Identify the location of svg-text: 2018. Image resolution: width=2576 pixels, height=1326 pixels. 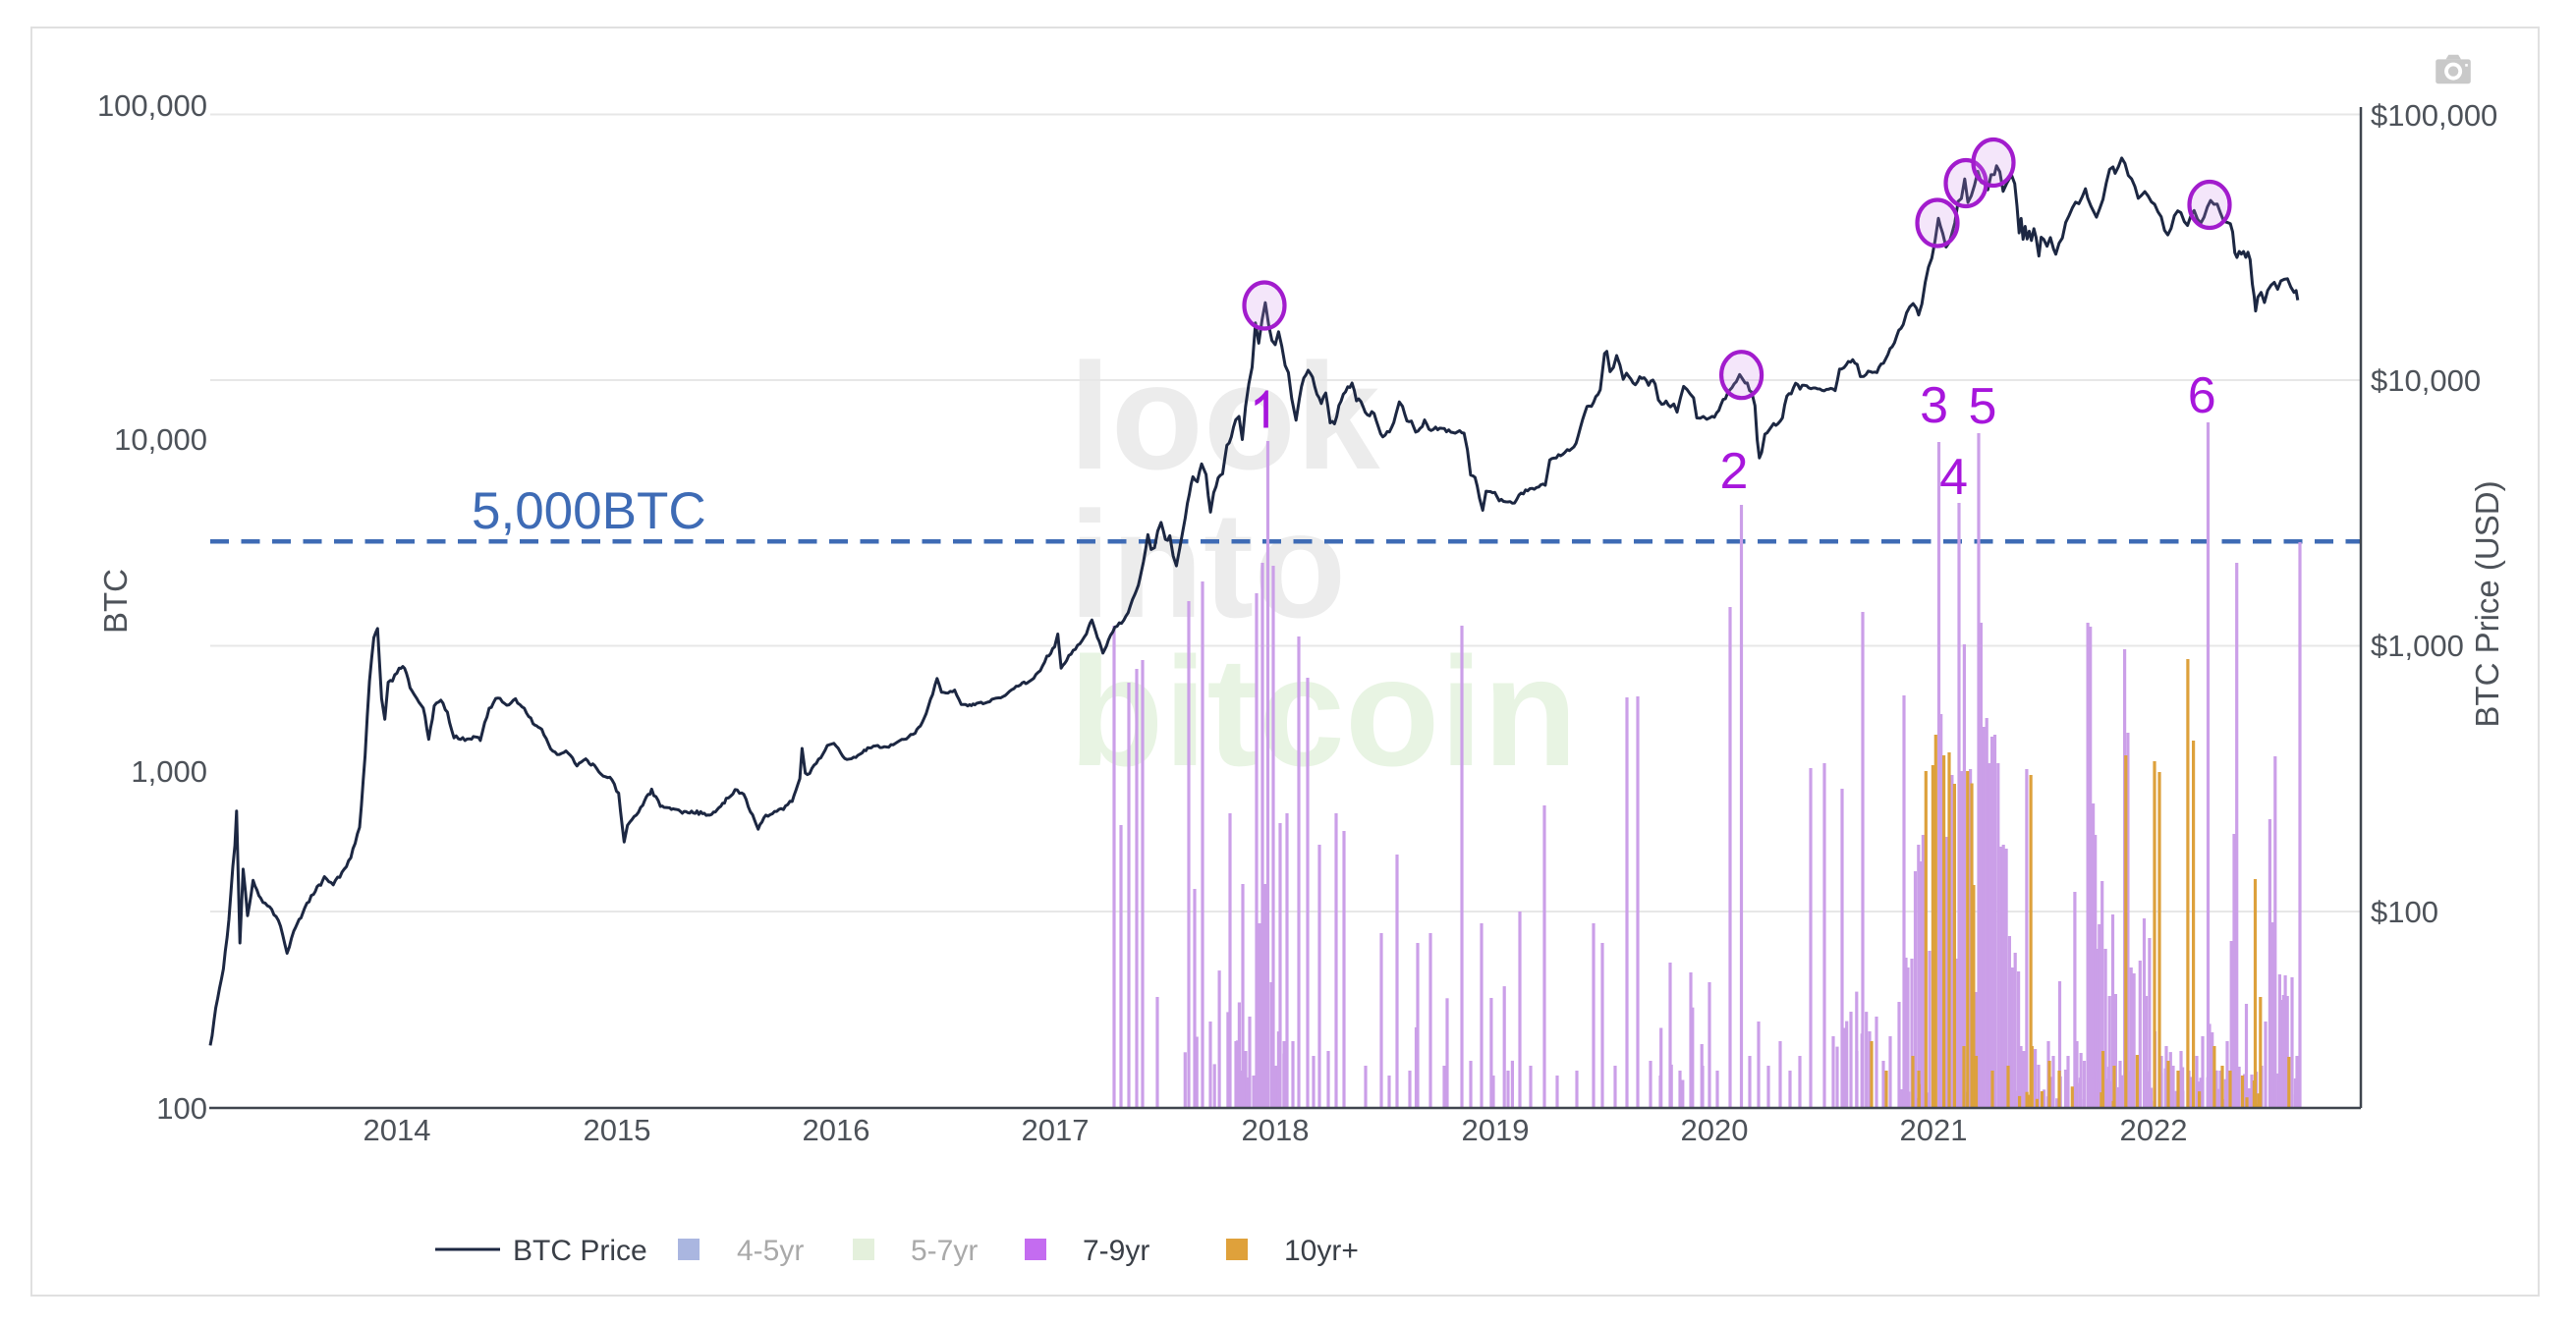
(1276, 1130).